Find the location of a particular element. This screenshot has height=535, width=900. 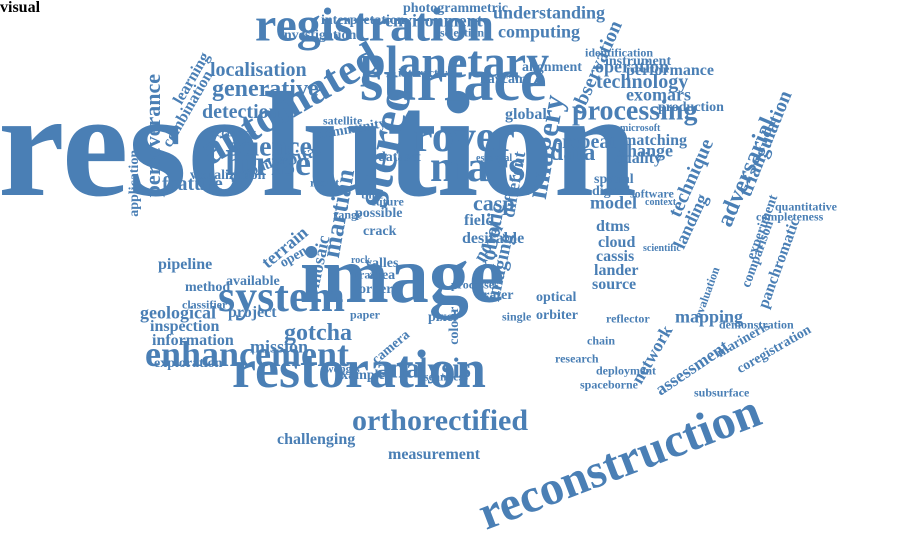

word: model is located at coordinates (613, 202).